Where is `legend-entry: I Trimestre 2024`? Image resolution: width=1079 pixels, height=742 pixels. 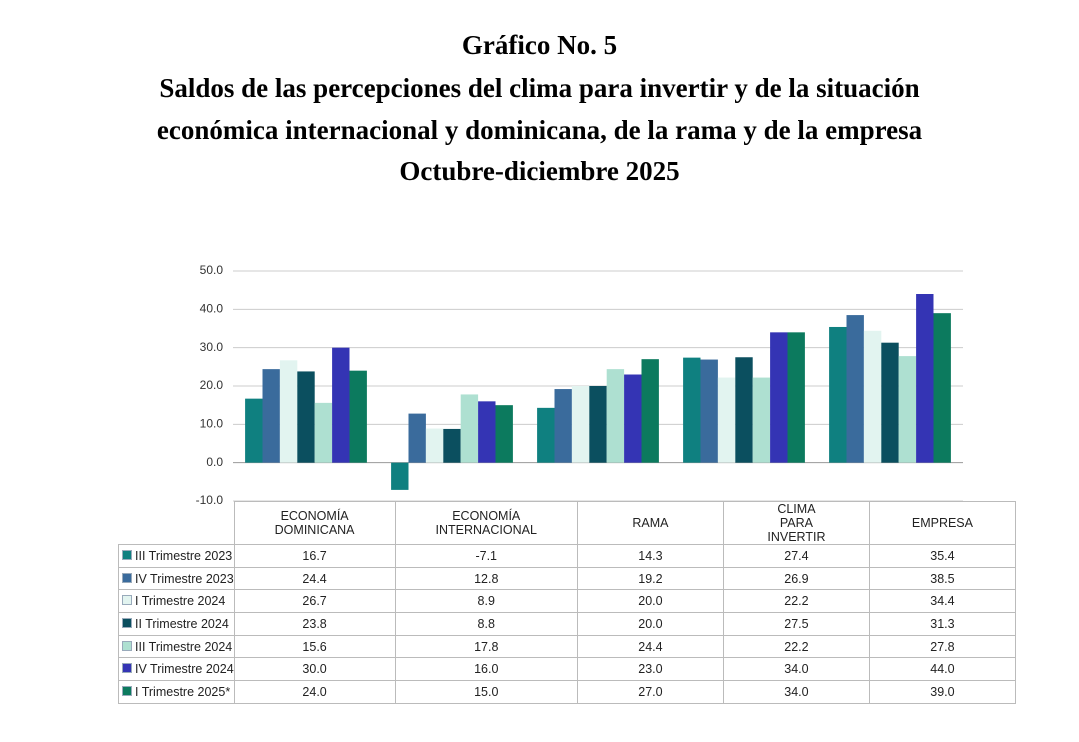
legend-entry: I Trimestre 2024 is located at coordinates (176, 601).